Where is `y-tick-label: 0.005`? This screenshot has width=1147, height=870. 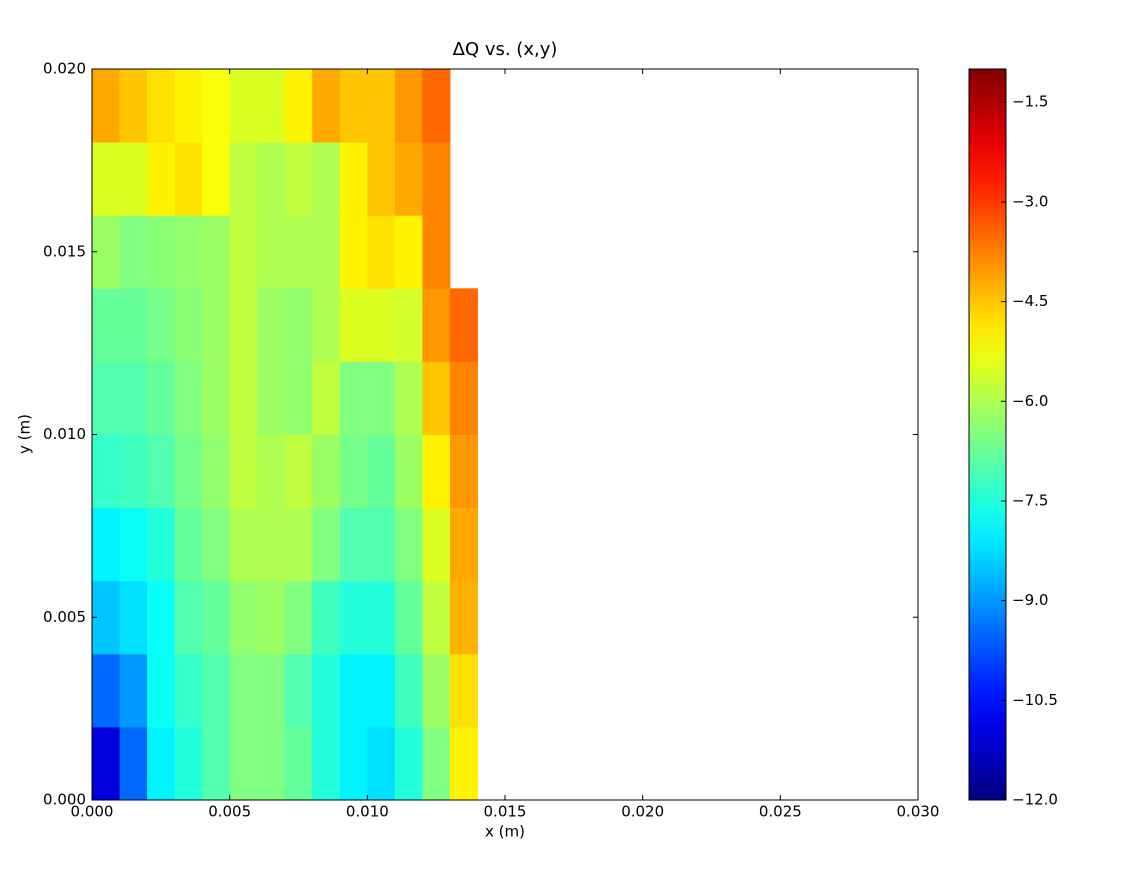 y-tick-label: 0.005 is located at coordinates (64, 617).